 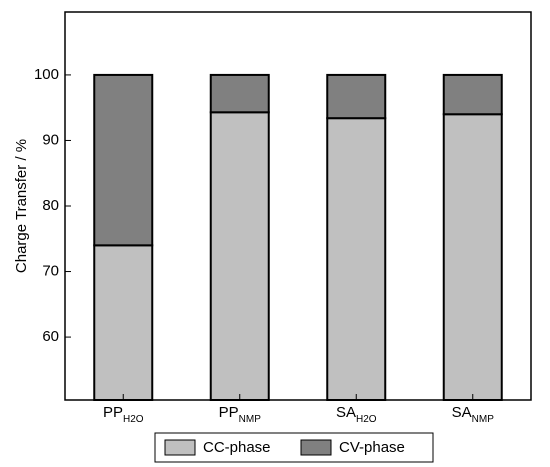 I want to click on legend-label: CV-phase, so click(x=372, y=447).